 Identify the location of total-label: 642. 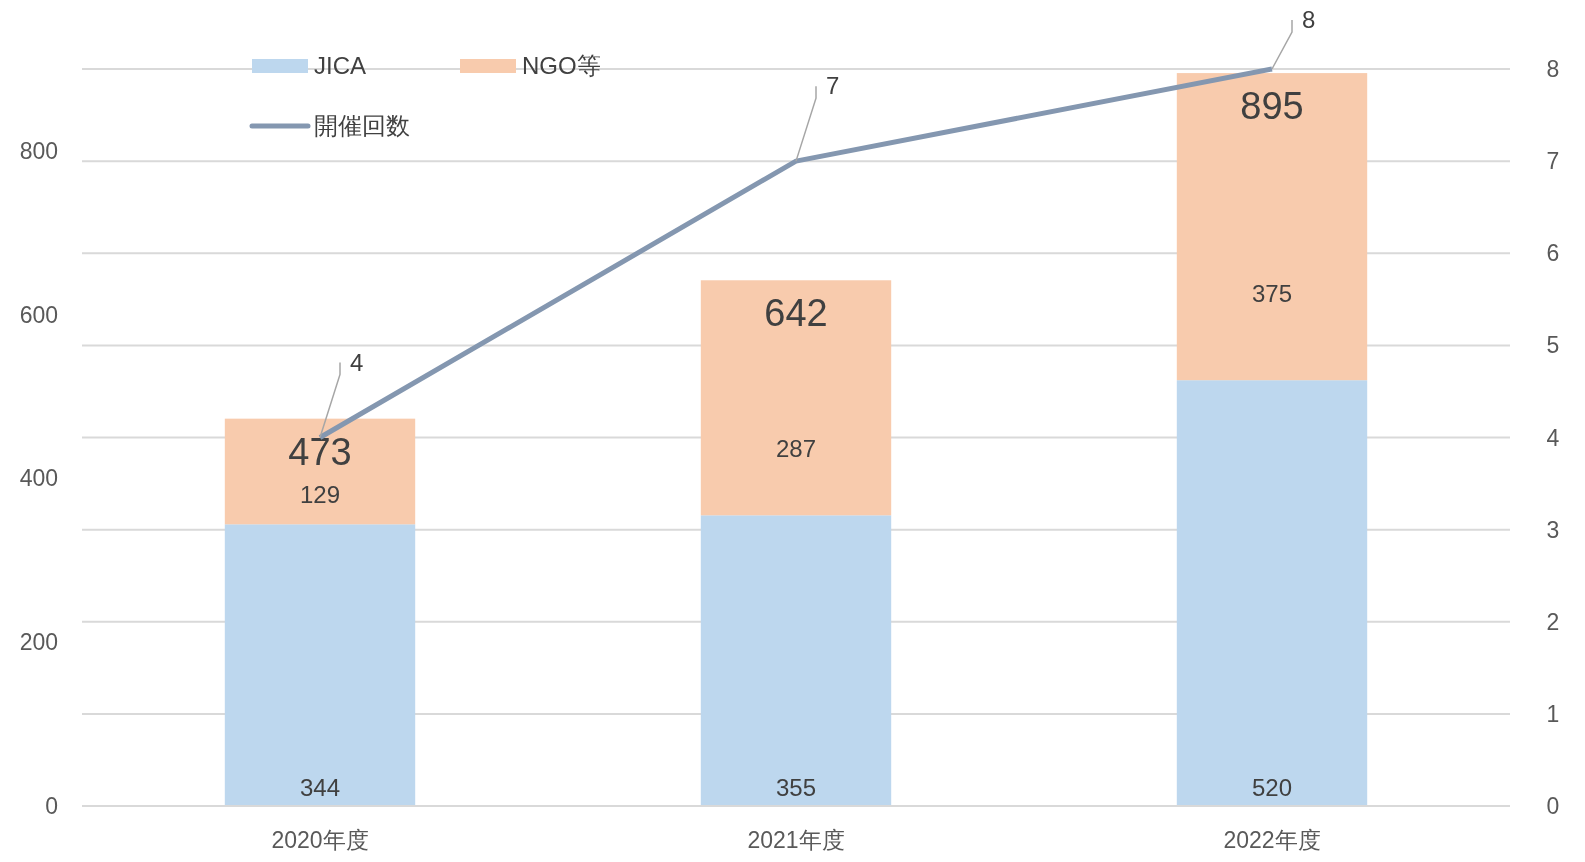
(796, 313).